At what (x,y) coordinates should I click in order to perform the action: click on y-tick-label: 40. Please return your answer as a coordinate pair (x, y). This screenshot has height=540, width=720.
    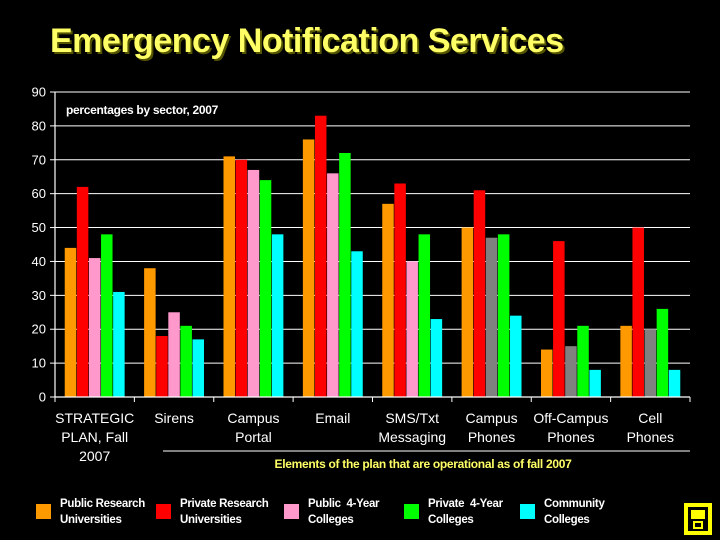
    Looking at the image, I should click on (39, 261).